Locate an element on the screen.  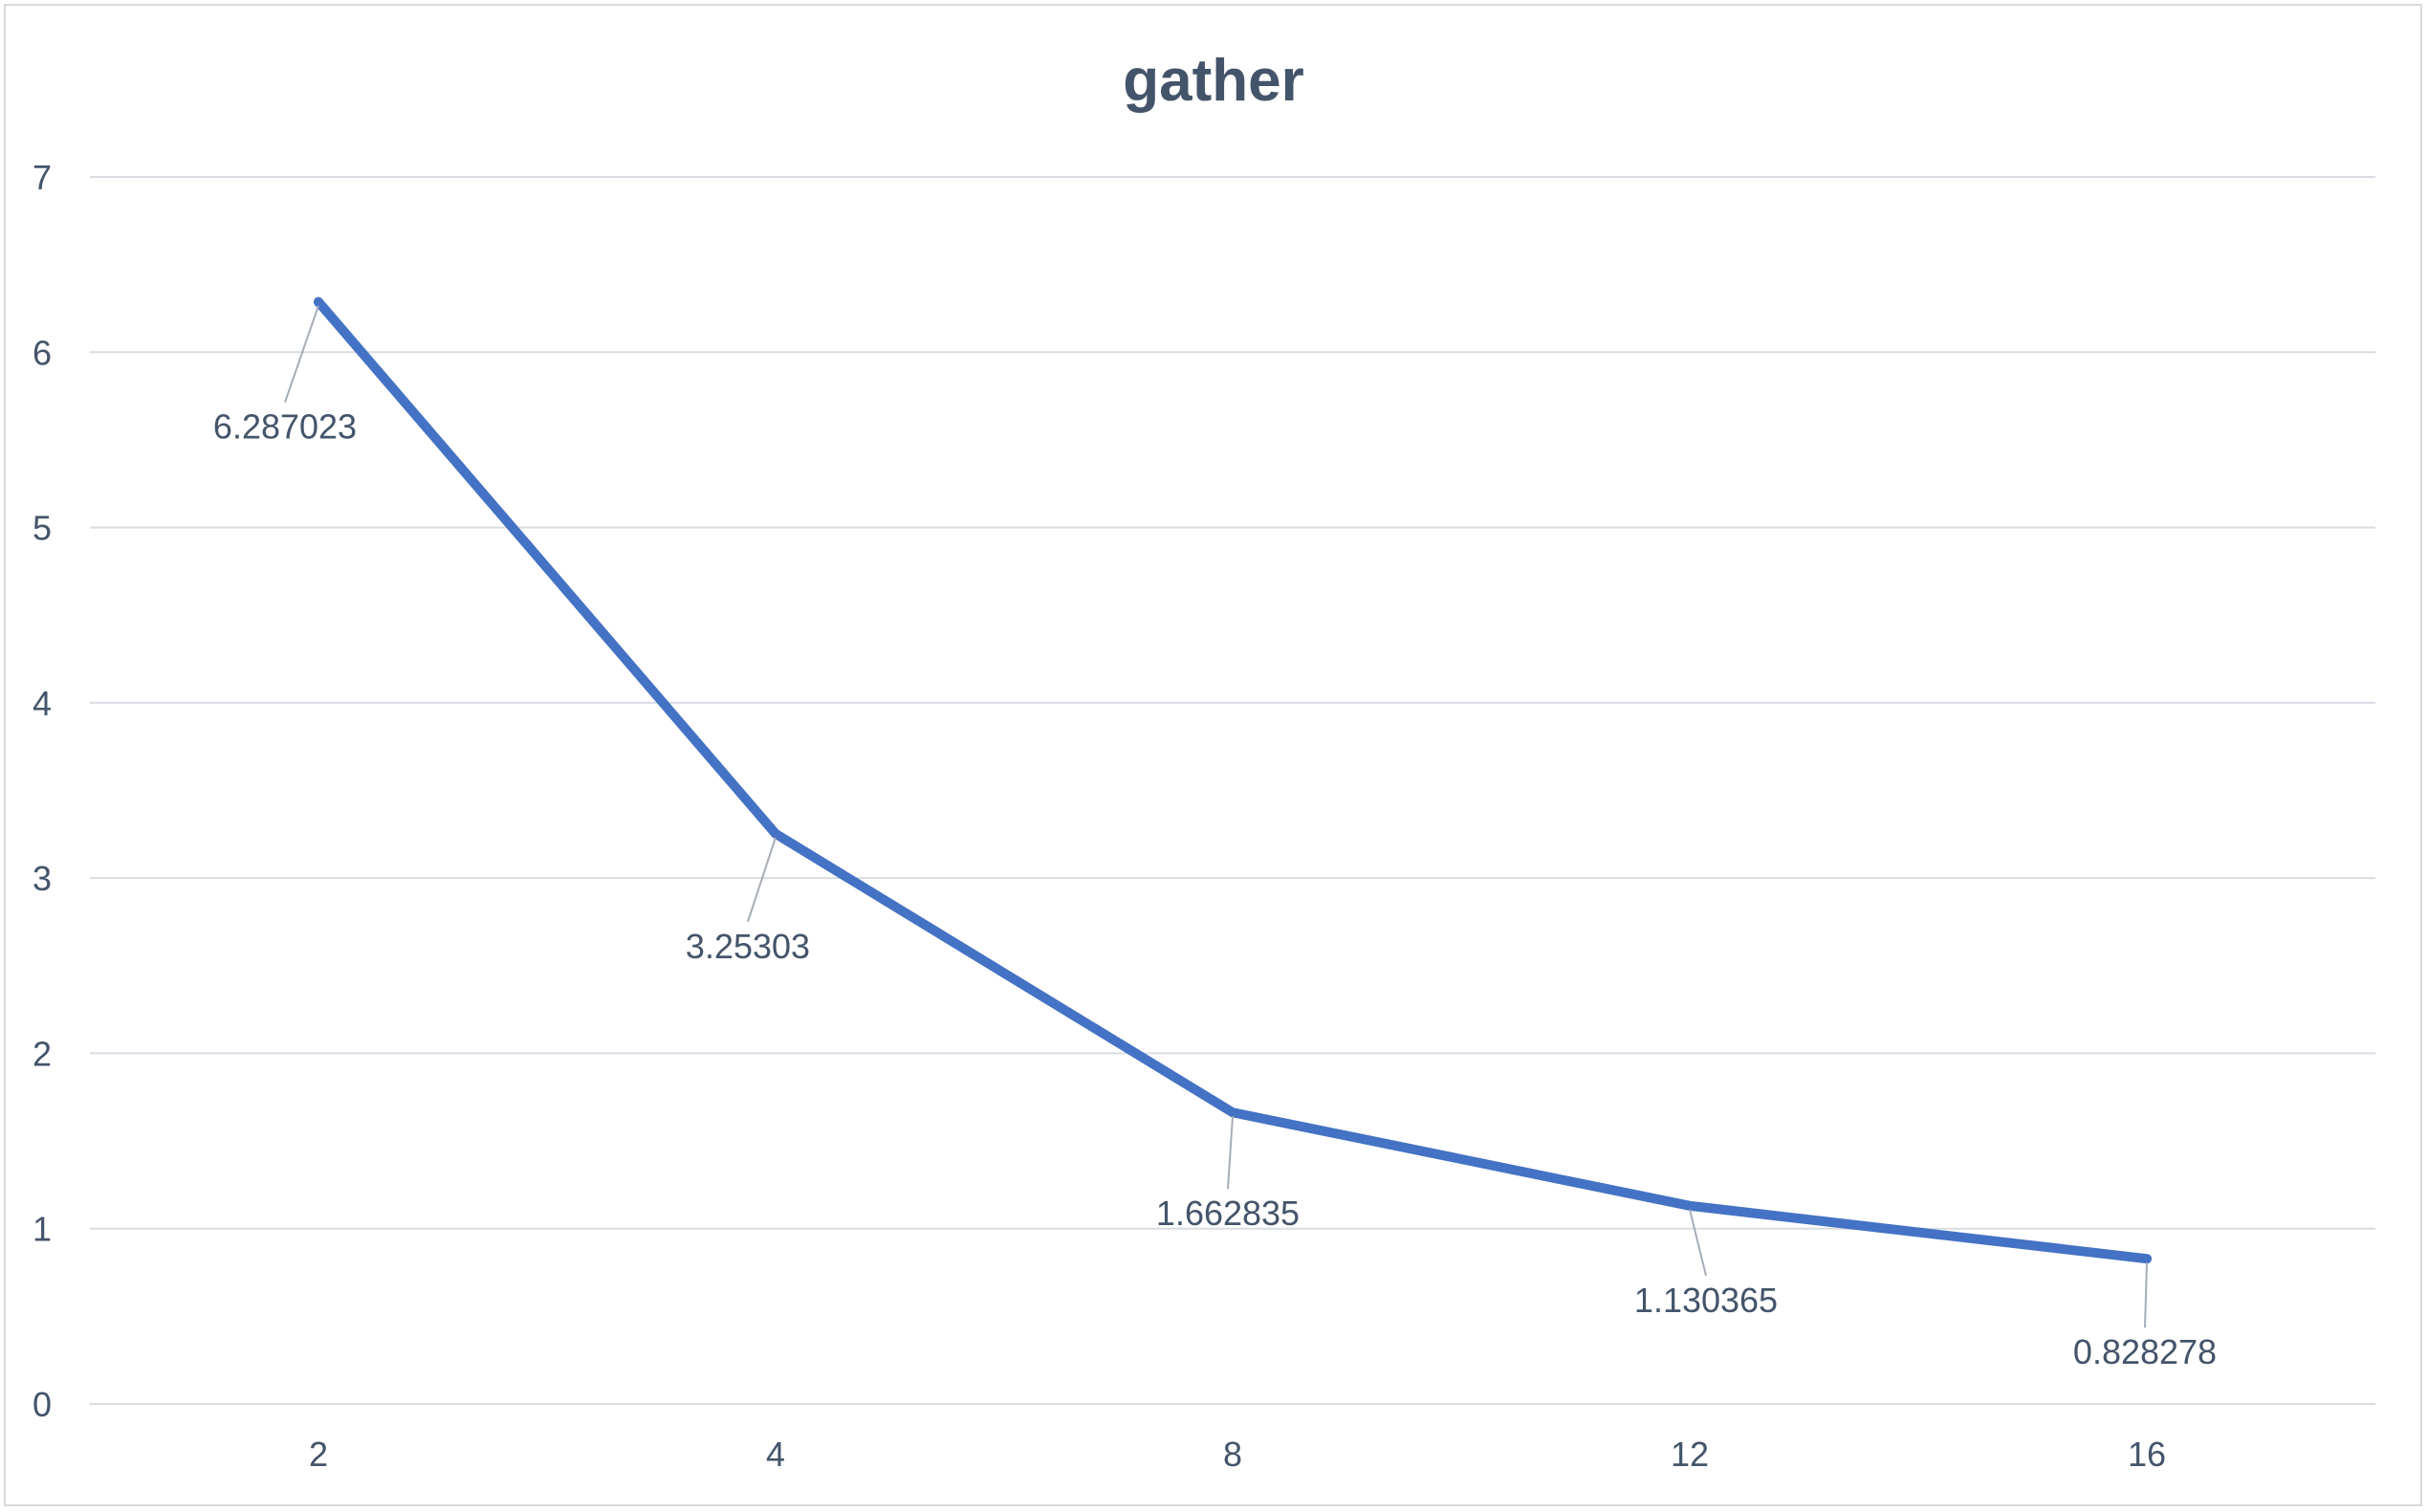
data-label: 0.828278 is located at coordinates (2145, 1351).